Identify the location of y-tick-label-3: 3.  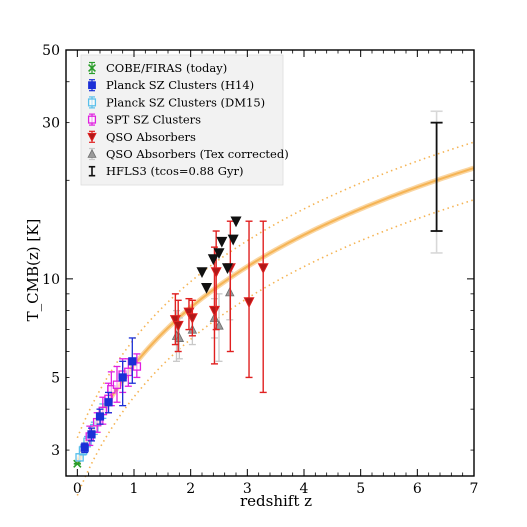
(55, 451).